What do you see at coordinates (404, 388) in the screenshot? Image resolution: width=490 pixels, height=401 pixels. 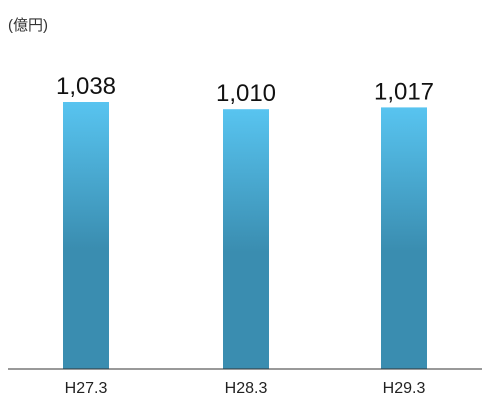 I see `x-tick-label: H29.3` at bounding box center [404, 388].